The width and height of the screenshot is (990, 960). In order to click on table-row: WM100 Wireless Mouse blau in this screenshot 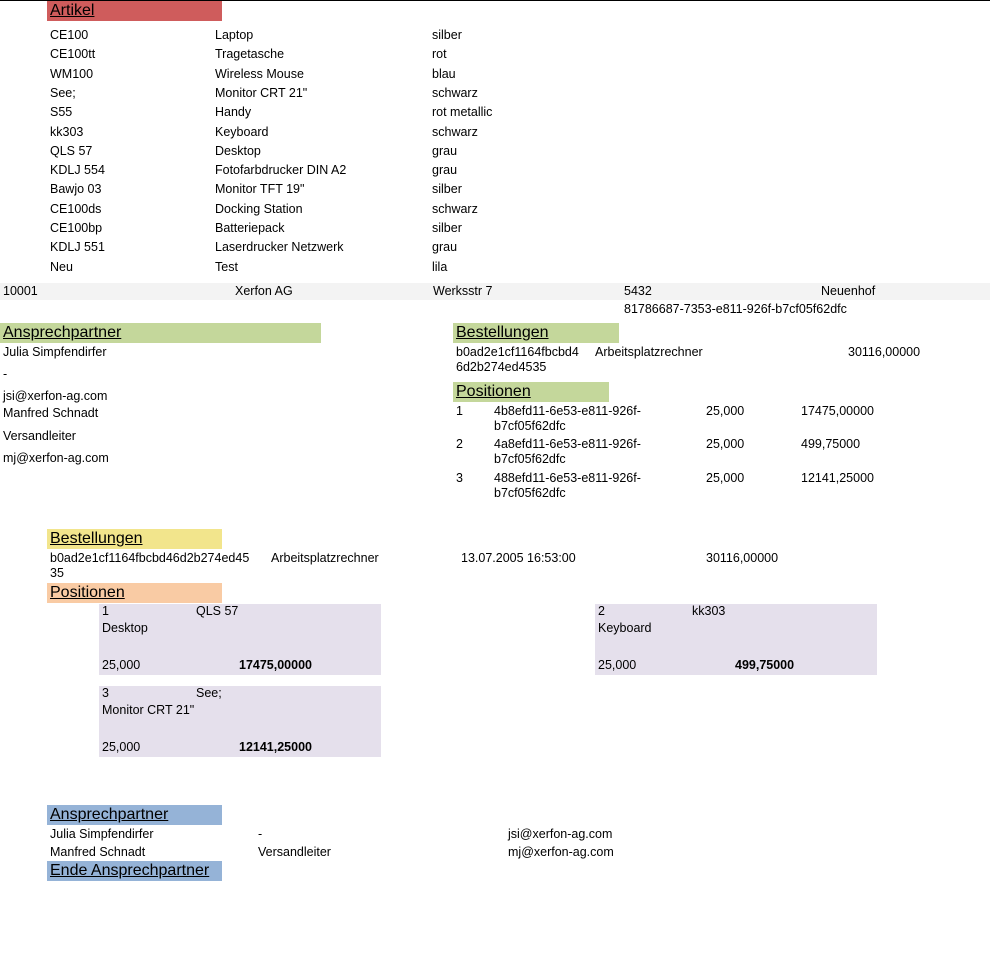, I will do `click(300, 75)`.